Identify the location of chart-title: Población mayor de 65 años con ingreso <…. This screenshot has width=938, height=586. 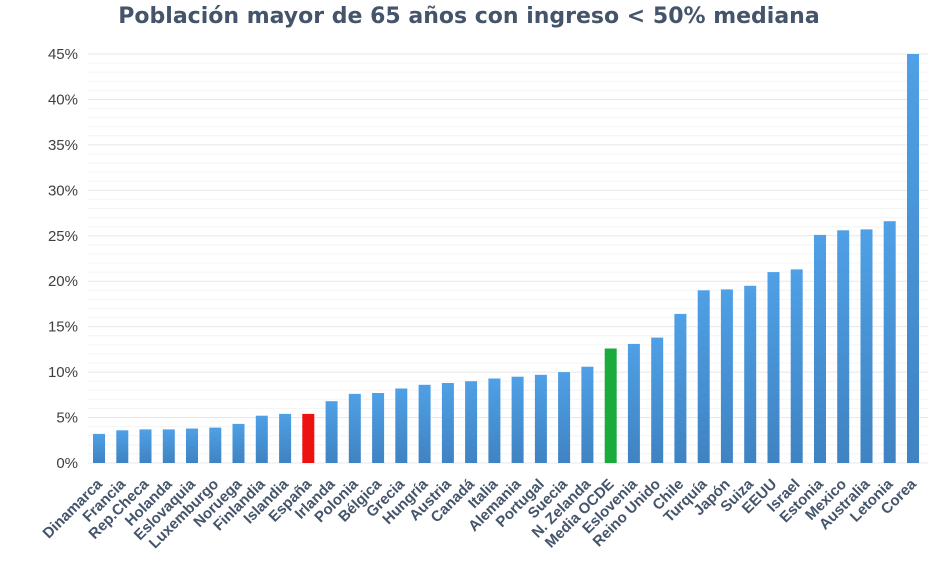
(469, 16).